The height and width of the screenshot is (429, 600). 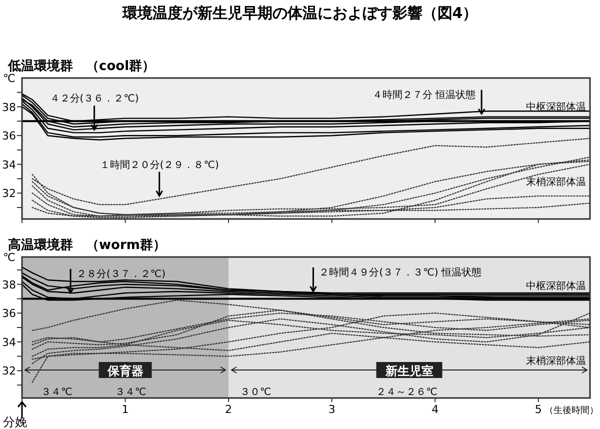 What do you see at coordinates (556, 286) in the screenshot?
I see `annotation: 中枢深部体温` at bounding box center [556, 286].